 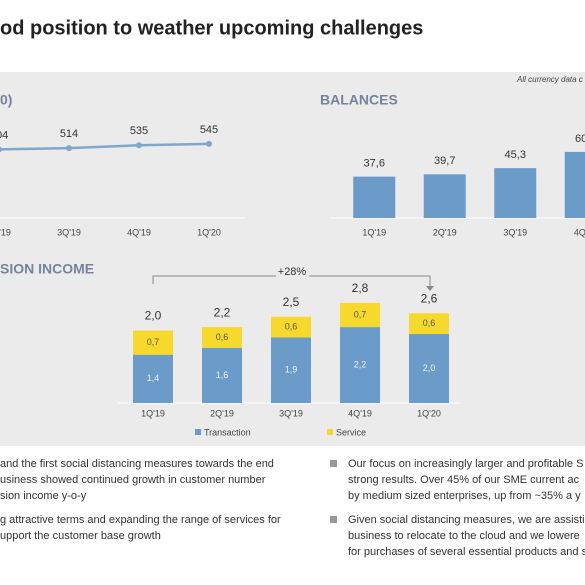 I want to click on value-label: 45,3, so click(x=515, y=155).